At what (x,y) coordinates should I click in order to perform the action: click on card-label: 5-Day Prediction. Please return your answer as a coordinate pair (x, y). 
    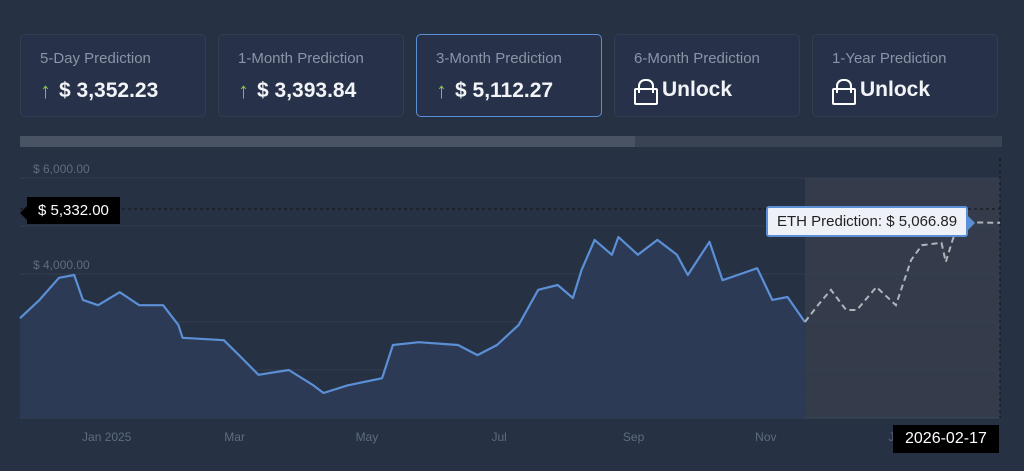
    Looking at the image, I should click on (95, 58).